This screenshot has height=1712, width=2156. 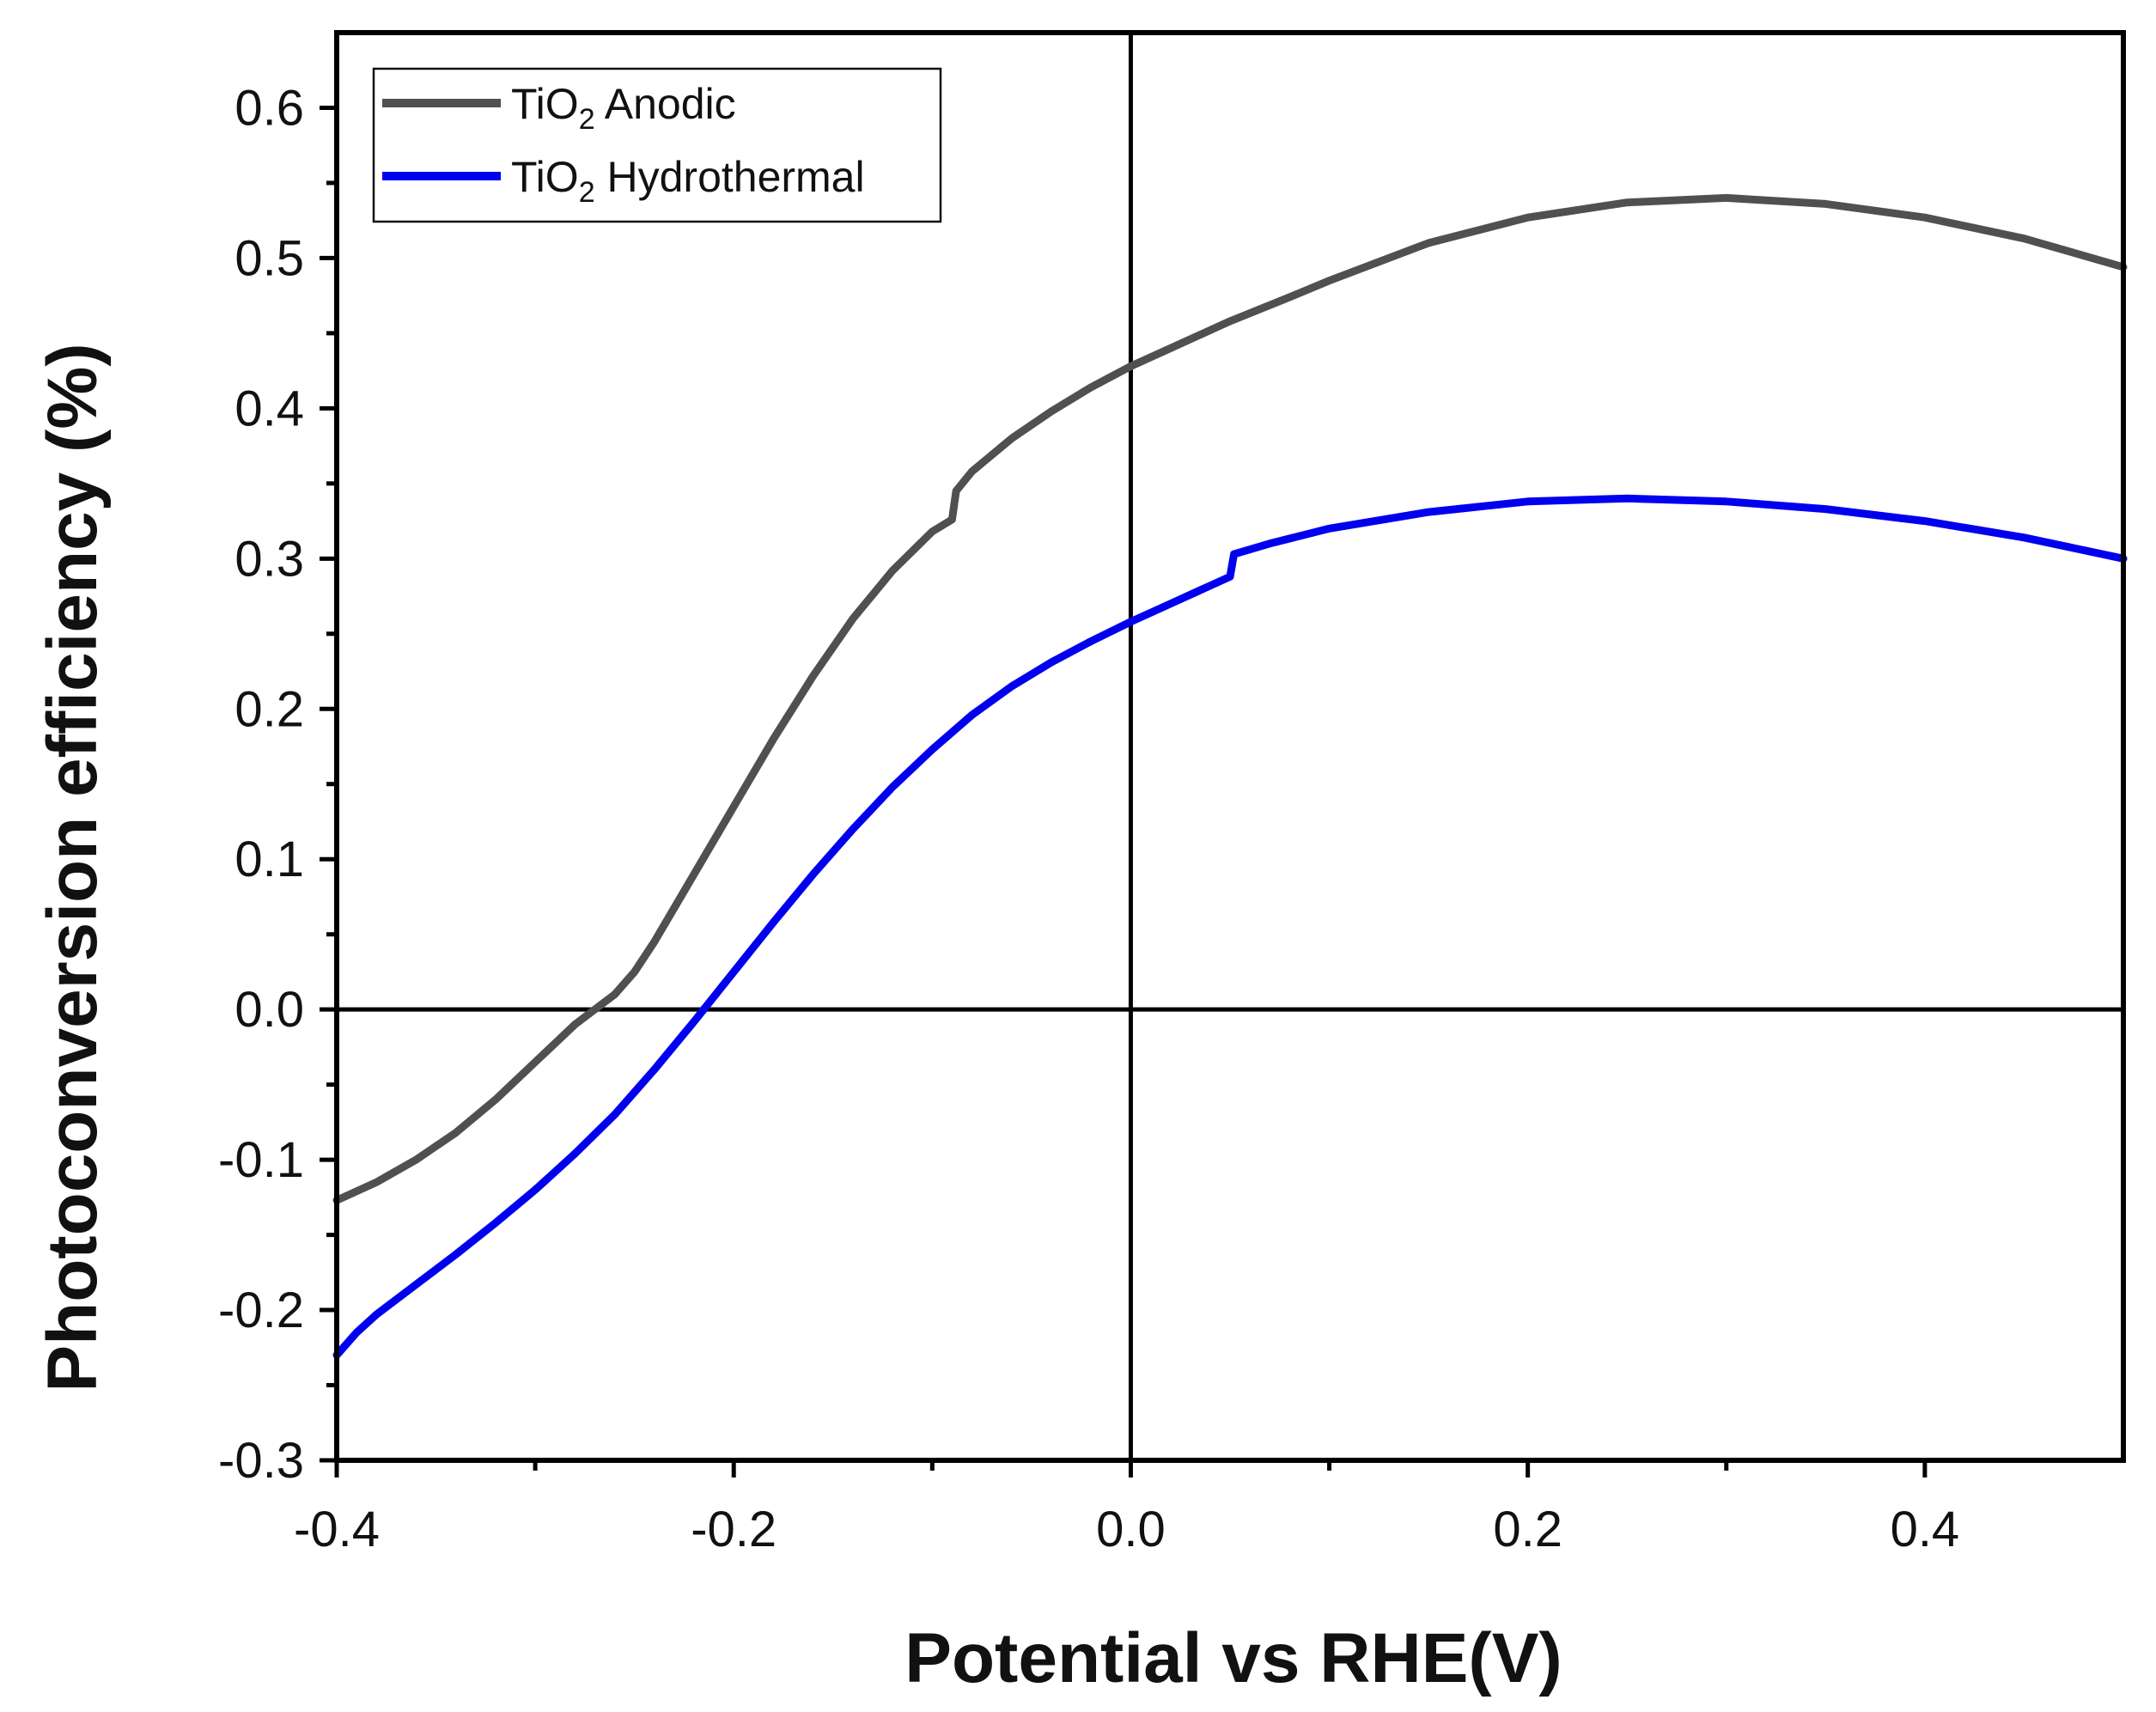 What do you see at coordinates (688, 181) in the screenshot?
I see `legend-label-hydrothermal: TiO2 Hydrothermal` at bounding box center [688, 181].